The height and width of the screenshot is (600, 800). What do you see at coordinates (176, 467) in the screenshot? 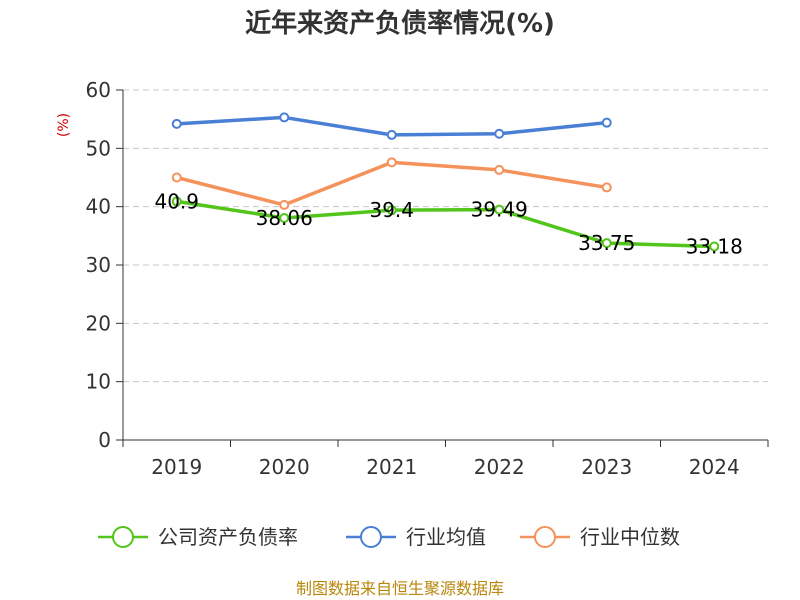
I see `x-tick-label: 2019` at bounding box center [176, 467].